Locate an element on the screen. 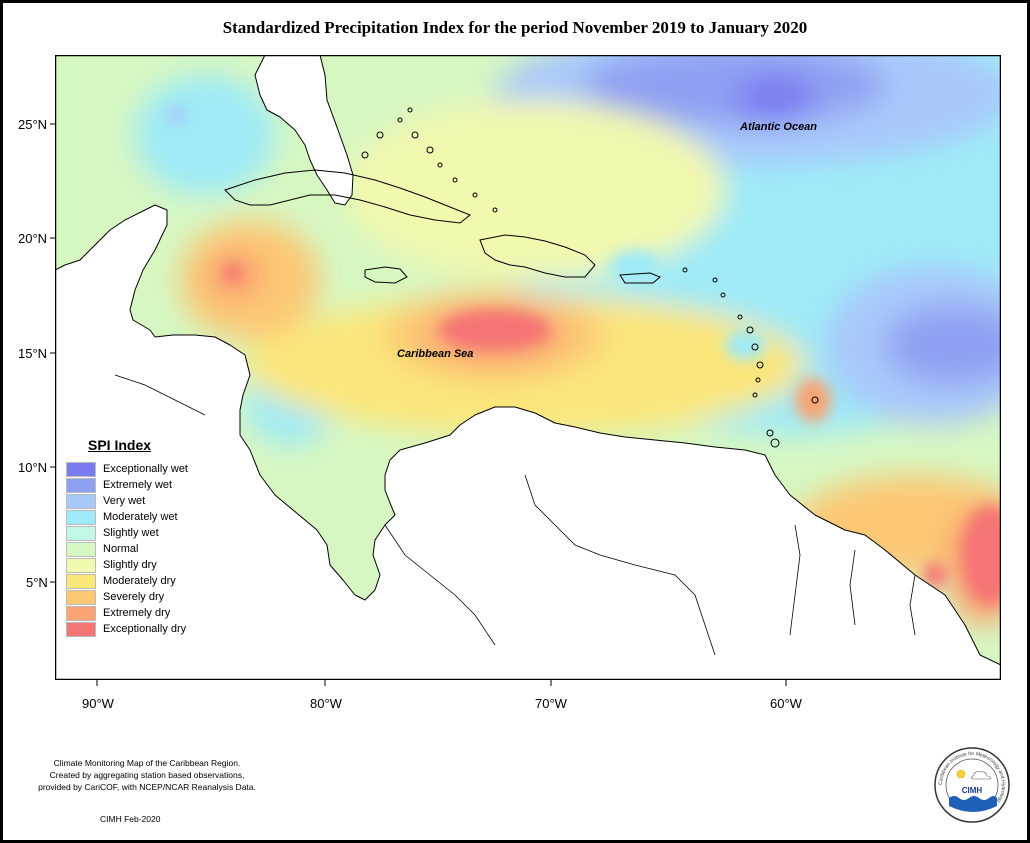 The image size is (1030, 843). legend-item: Very wet is located at coordinates (128, 501).